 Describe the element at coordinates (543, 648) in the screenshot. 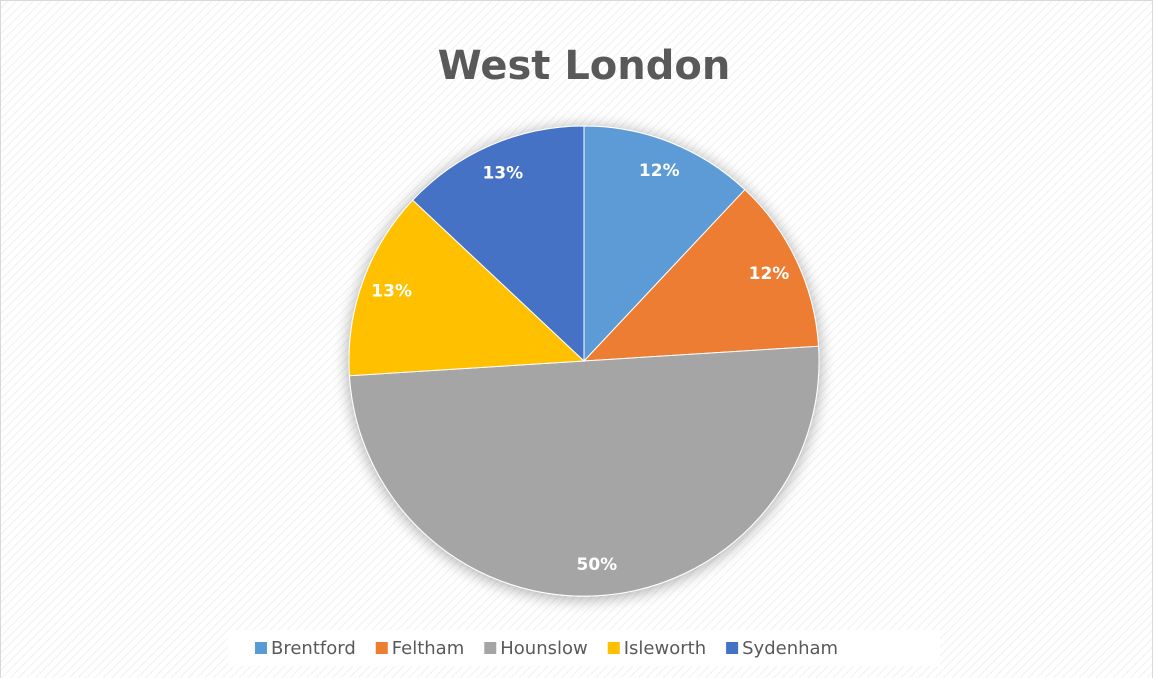

I see `legend-label: Hounslow` at that location.